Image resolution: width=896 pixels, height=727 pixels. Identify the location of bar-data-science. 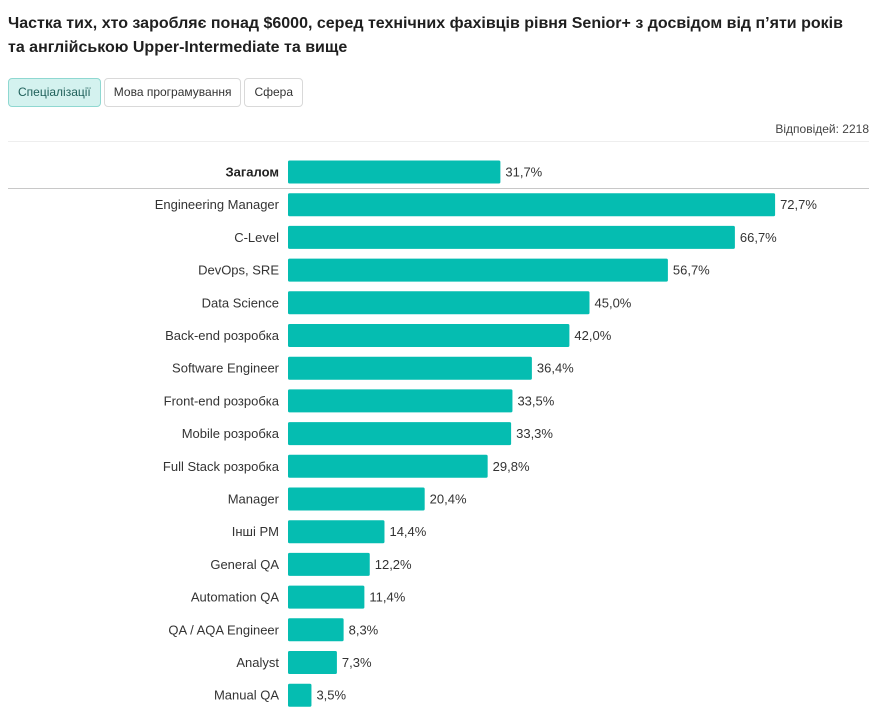
(439, 303).